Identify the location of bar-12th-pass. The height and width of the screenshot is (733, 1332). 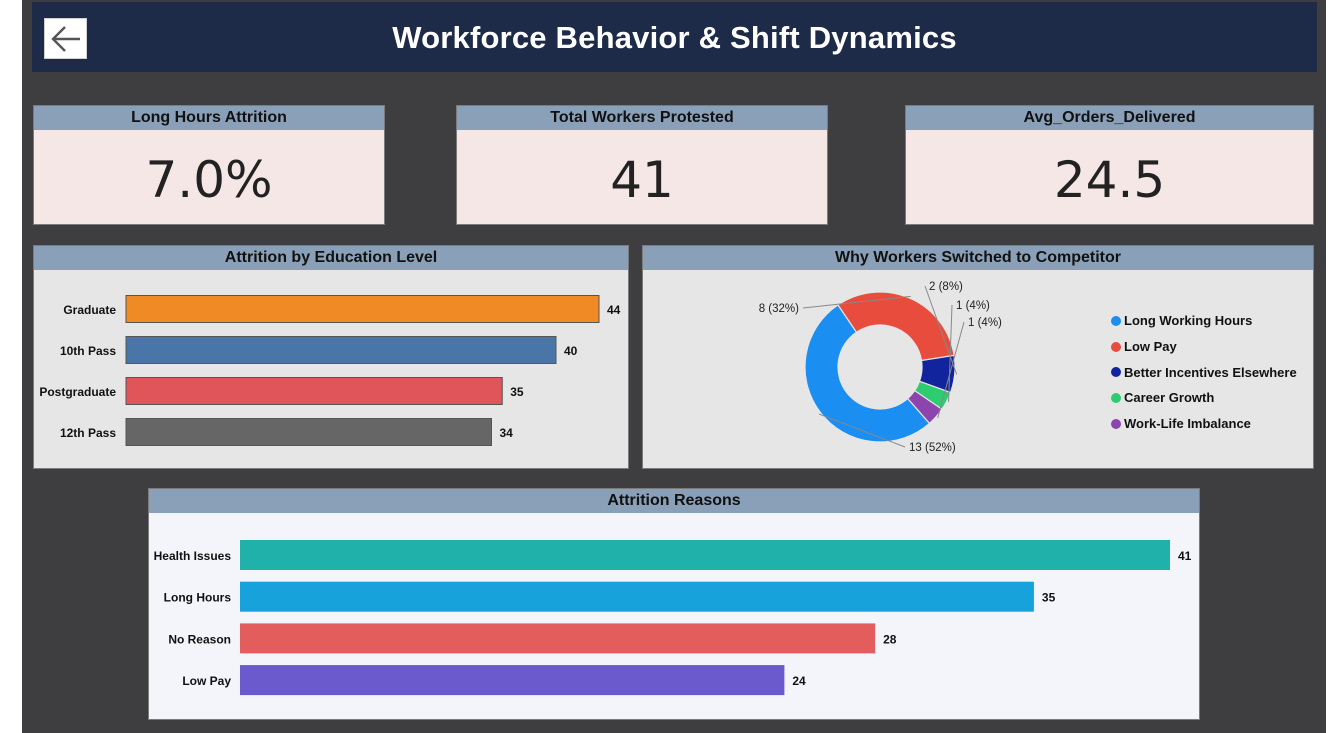
(308, 432).